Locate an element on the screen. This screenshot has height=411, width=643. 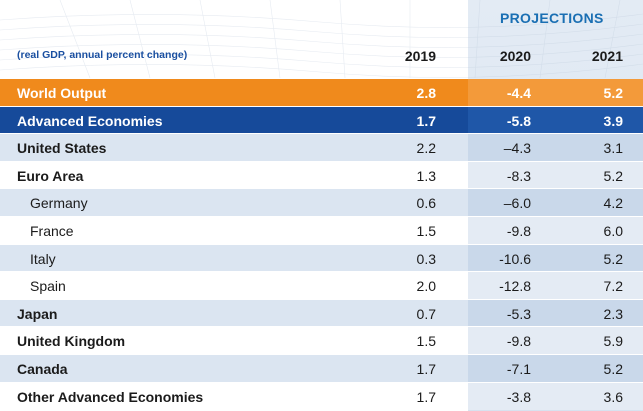
value-2021: 3.6 is located at coordinates (613, 396).